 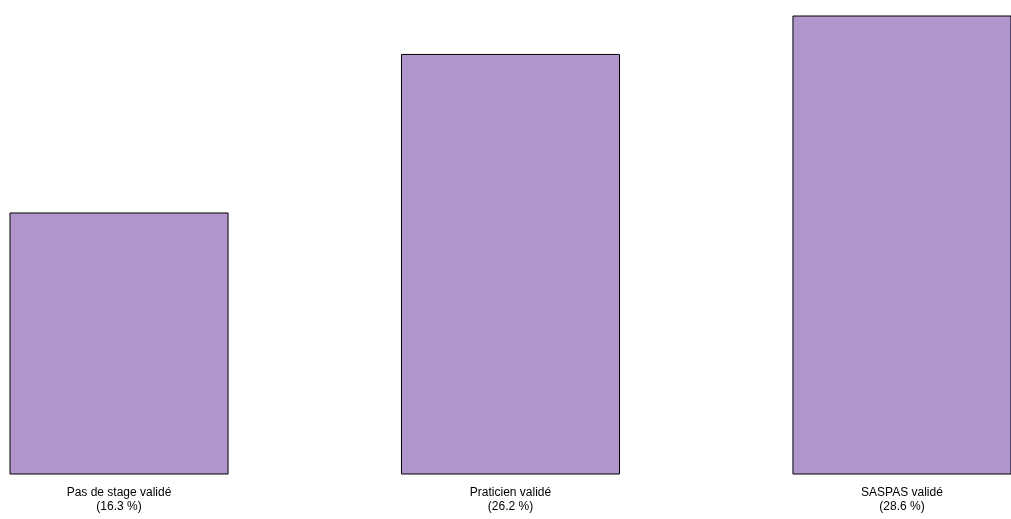 What do you see at coordinates (119, 505) in the screenshot?
I see `data-label: (16.3 %)` at bounding box center [119, 505].